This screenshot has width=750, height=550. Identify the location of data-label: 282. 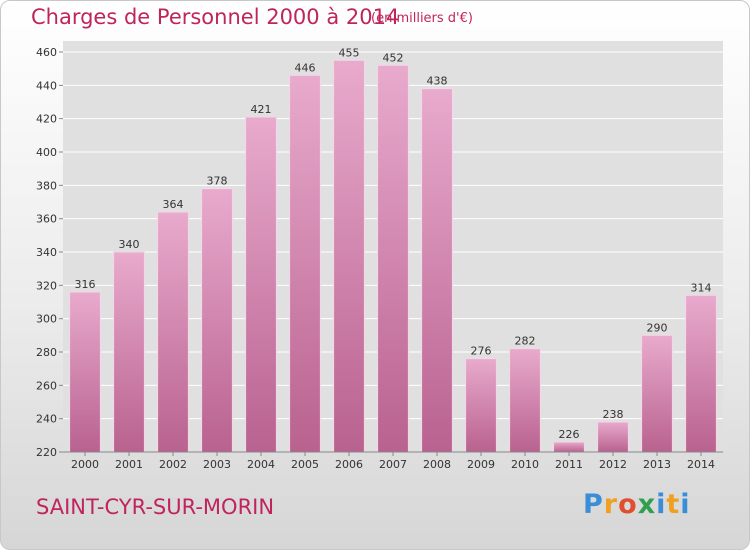
(525, 341).